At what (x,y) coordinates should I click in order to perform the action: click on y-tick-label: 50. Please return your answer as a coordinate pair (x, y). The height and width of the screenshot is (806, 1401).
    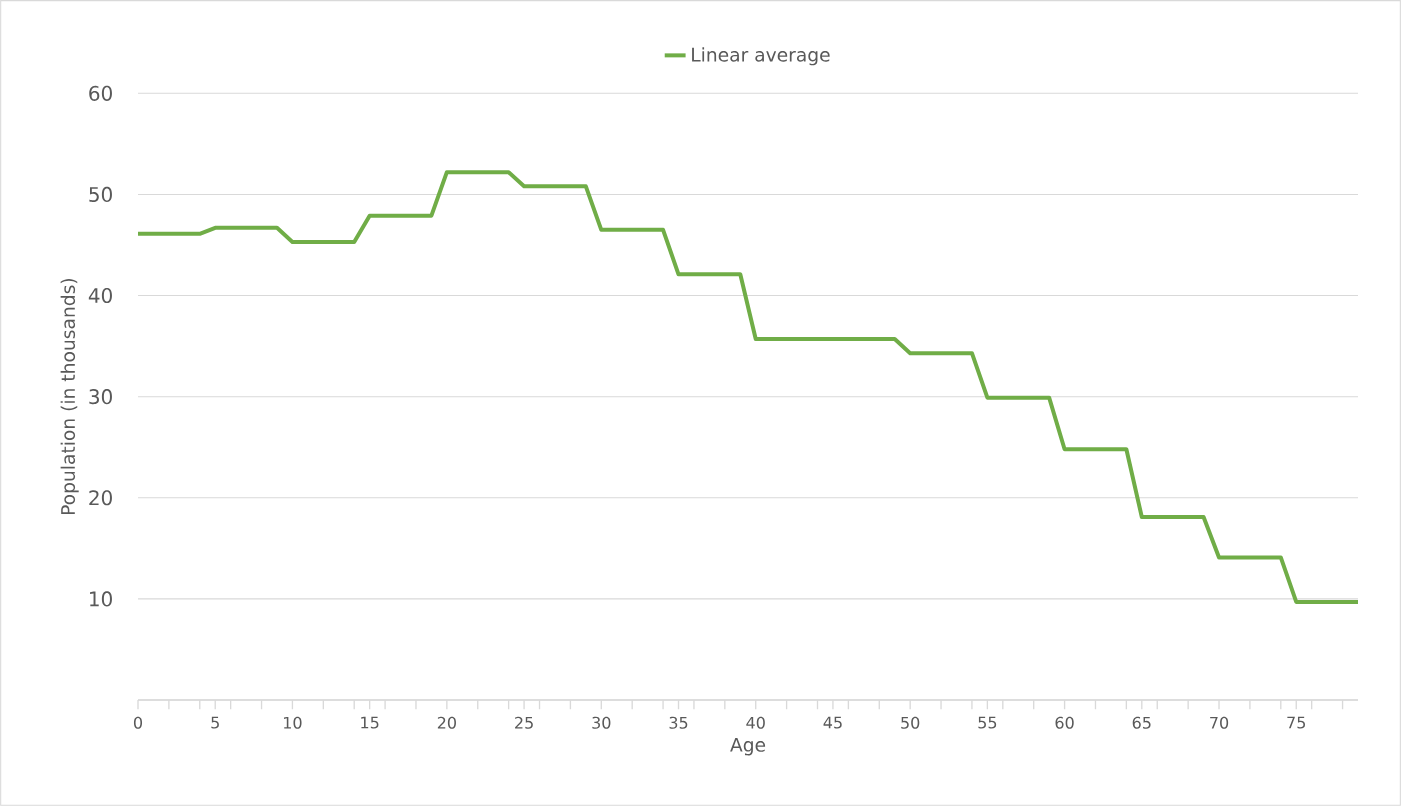
    Looking at the image, I should click on (100, 194).